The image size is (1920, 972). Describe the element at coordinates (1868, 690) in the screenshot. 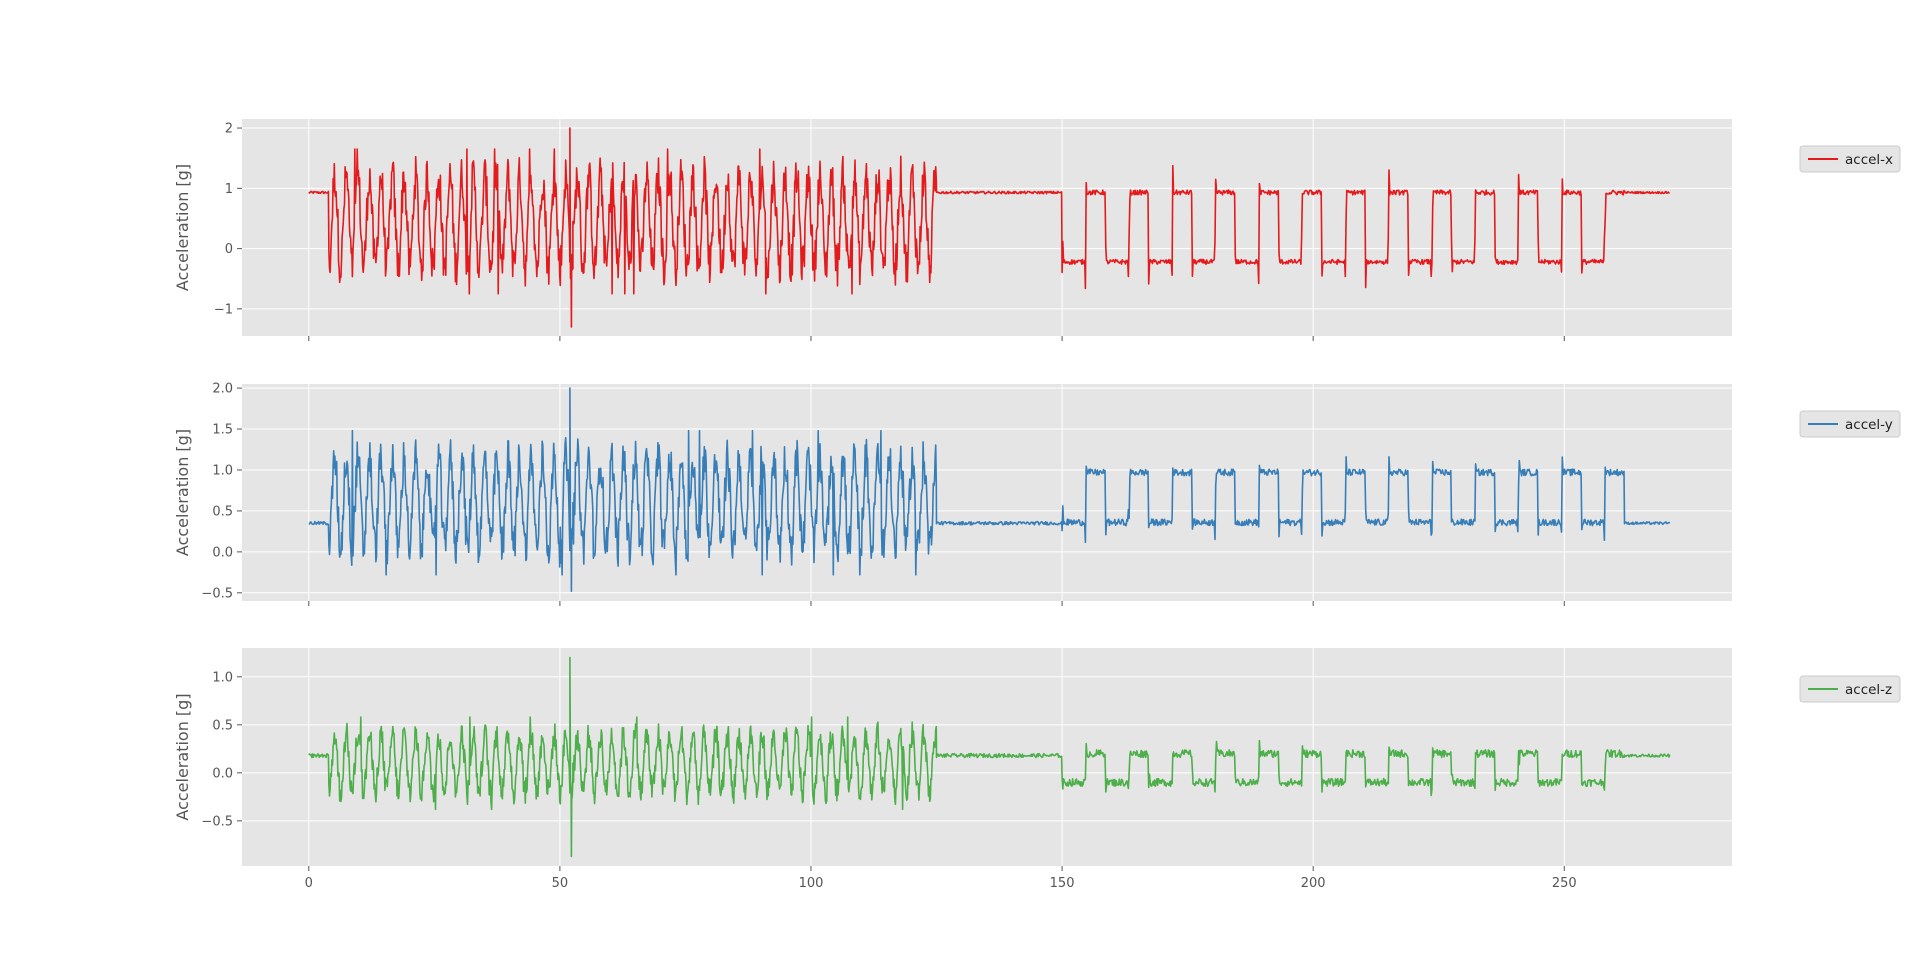

I see `legend-label: accel-z` at that location.